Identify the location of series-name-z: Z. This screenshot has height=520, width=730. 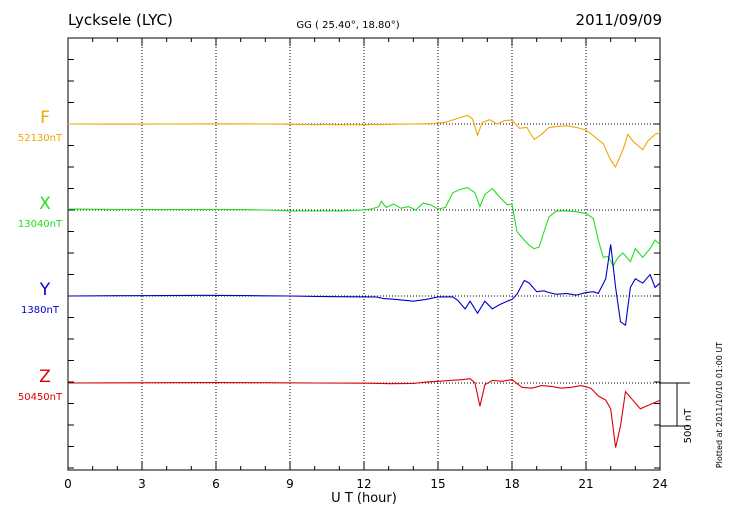
(45, 377).